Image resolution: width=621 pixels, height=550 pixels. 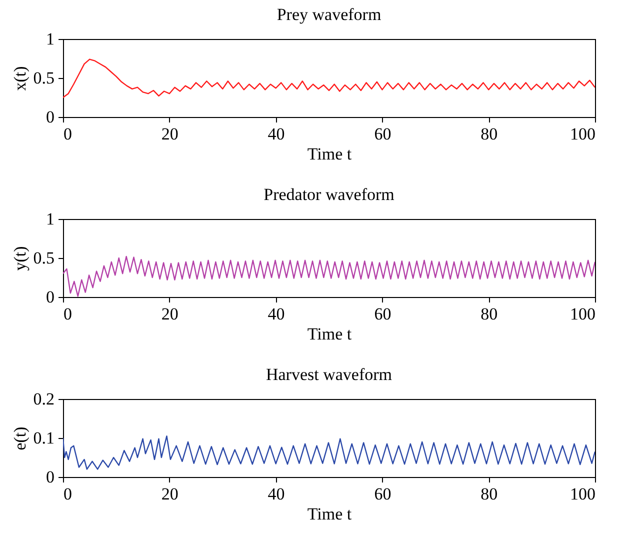 What do you see at coordinates (43, 438) in the screenshot?
I see `y-tick-label: 0.1` at bounding box center [43, 438].